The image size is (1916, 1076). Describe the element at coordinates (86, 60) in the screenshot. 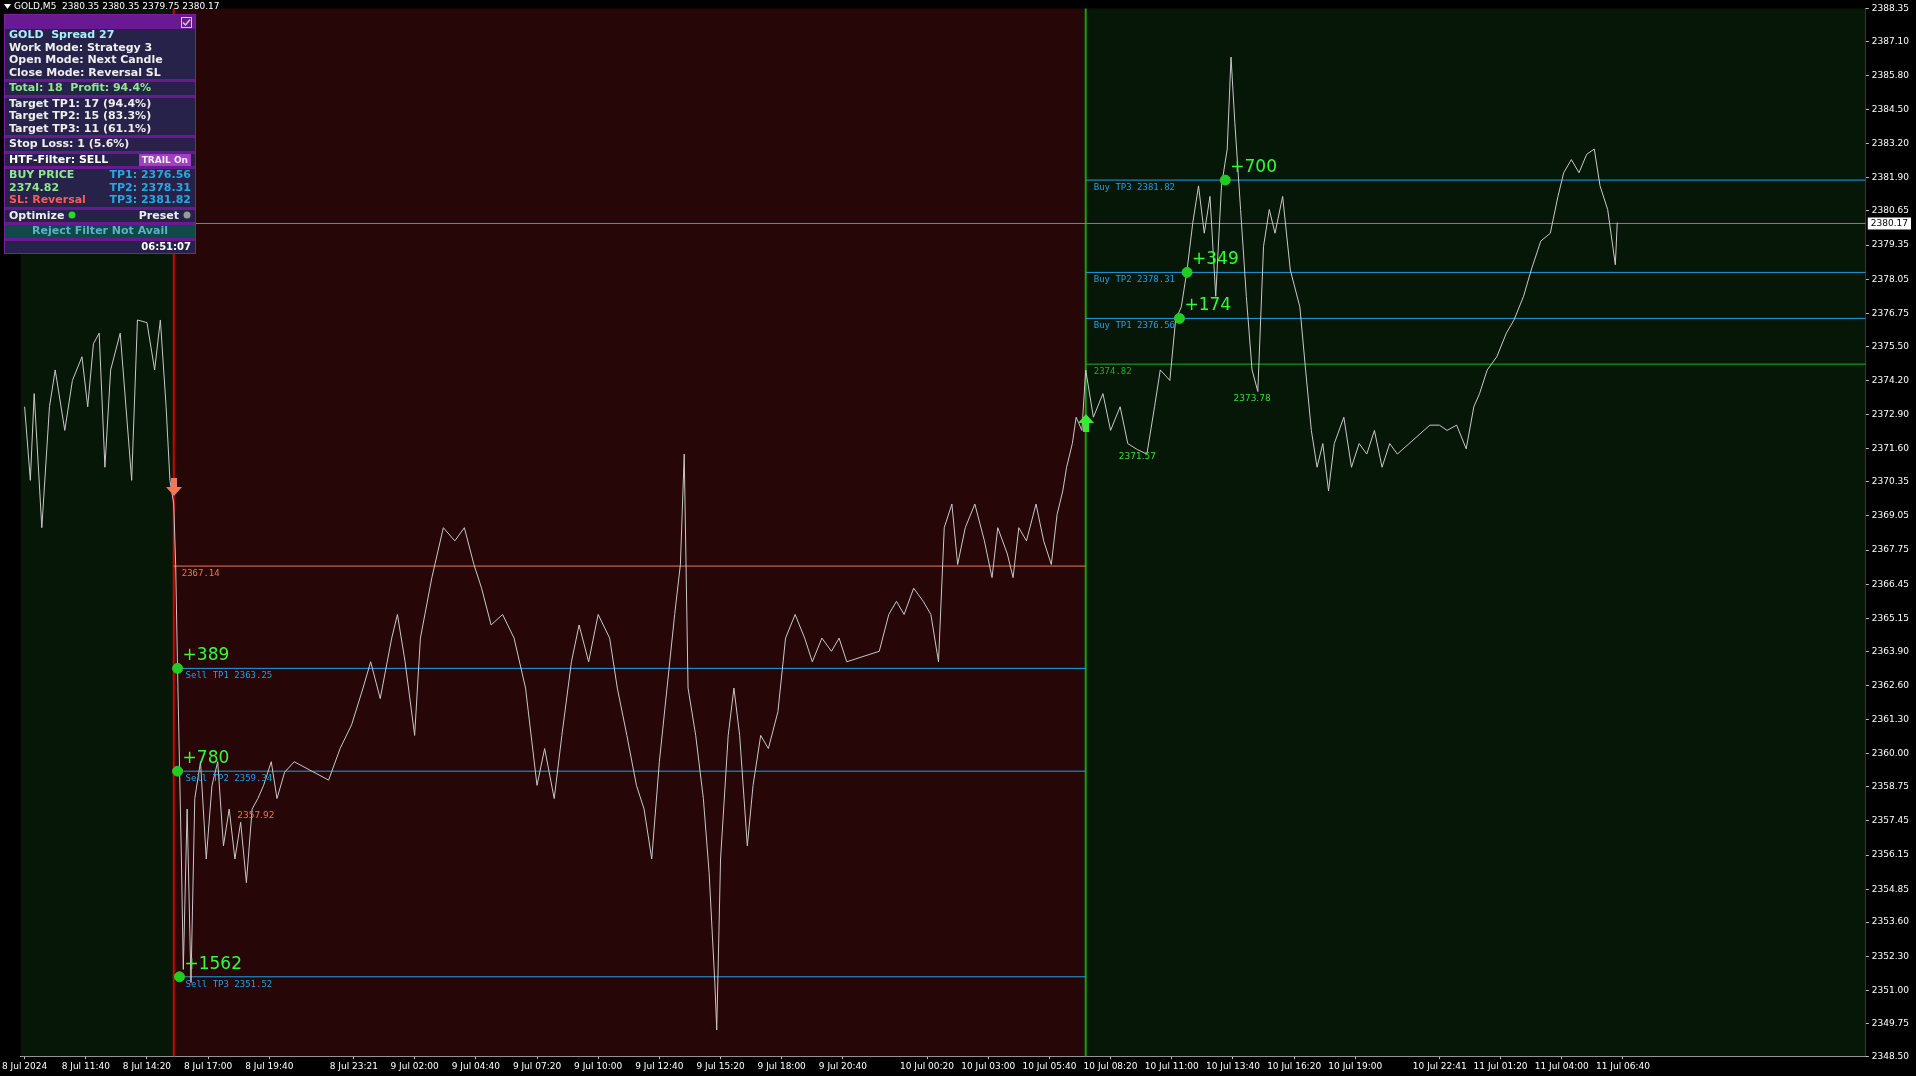

I see `annotation: Open Mode: Next Candle` at that location.